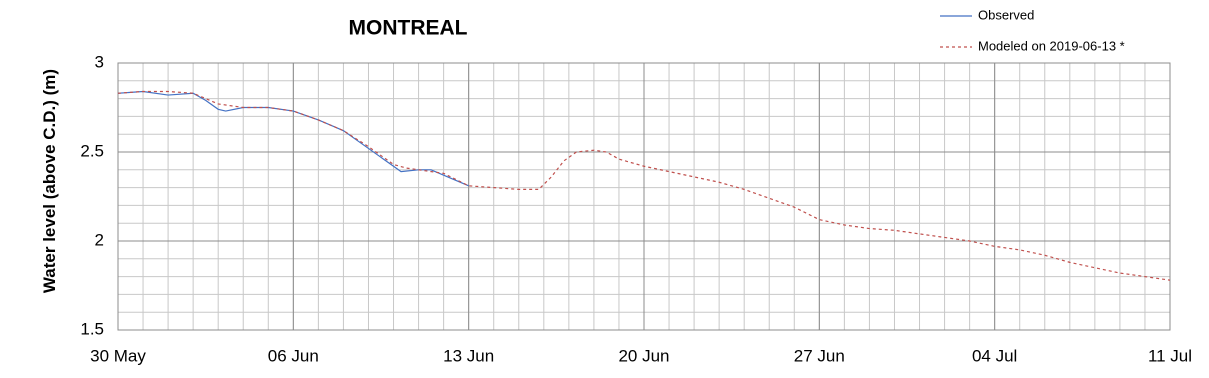 This screenshot has height=378, width=1209. Describe the element at coordinates (468, 355) in the screenshot. I see `x-tick-label: 13 Jun` at that location.